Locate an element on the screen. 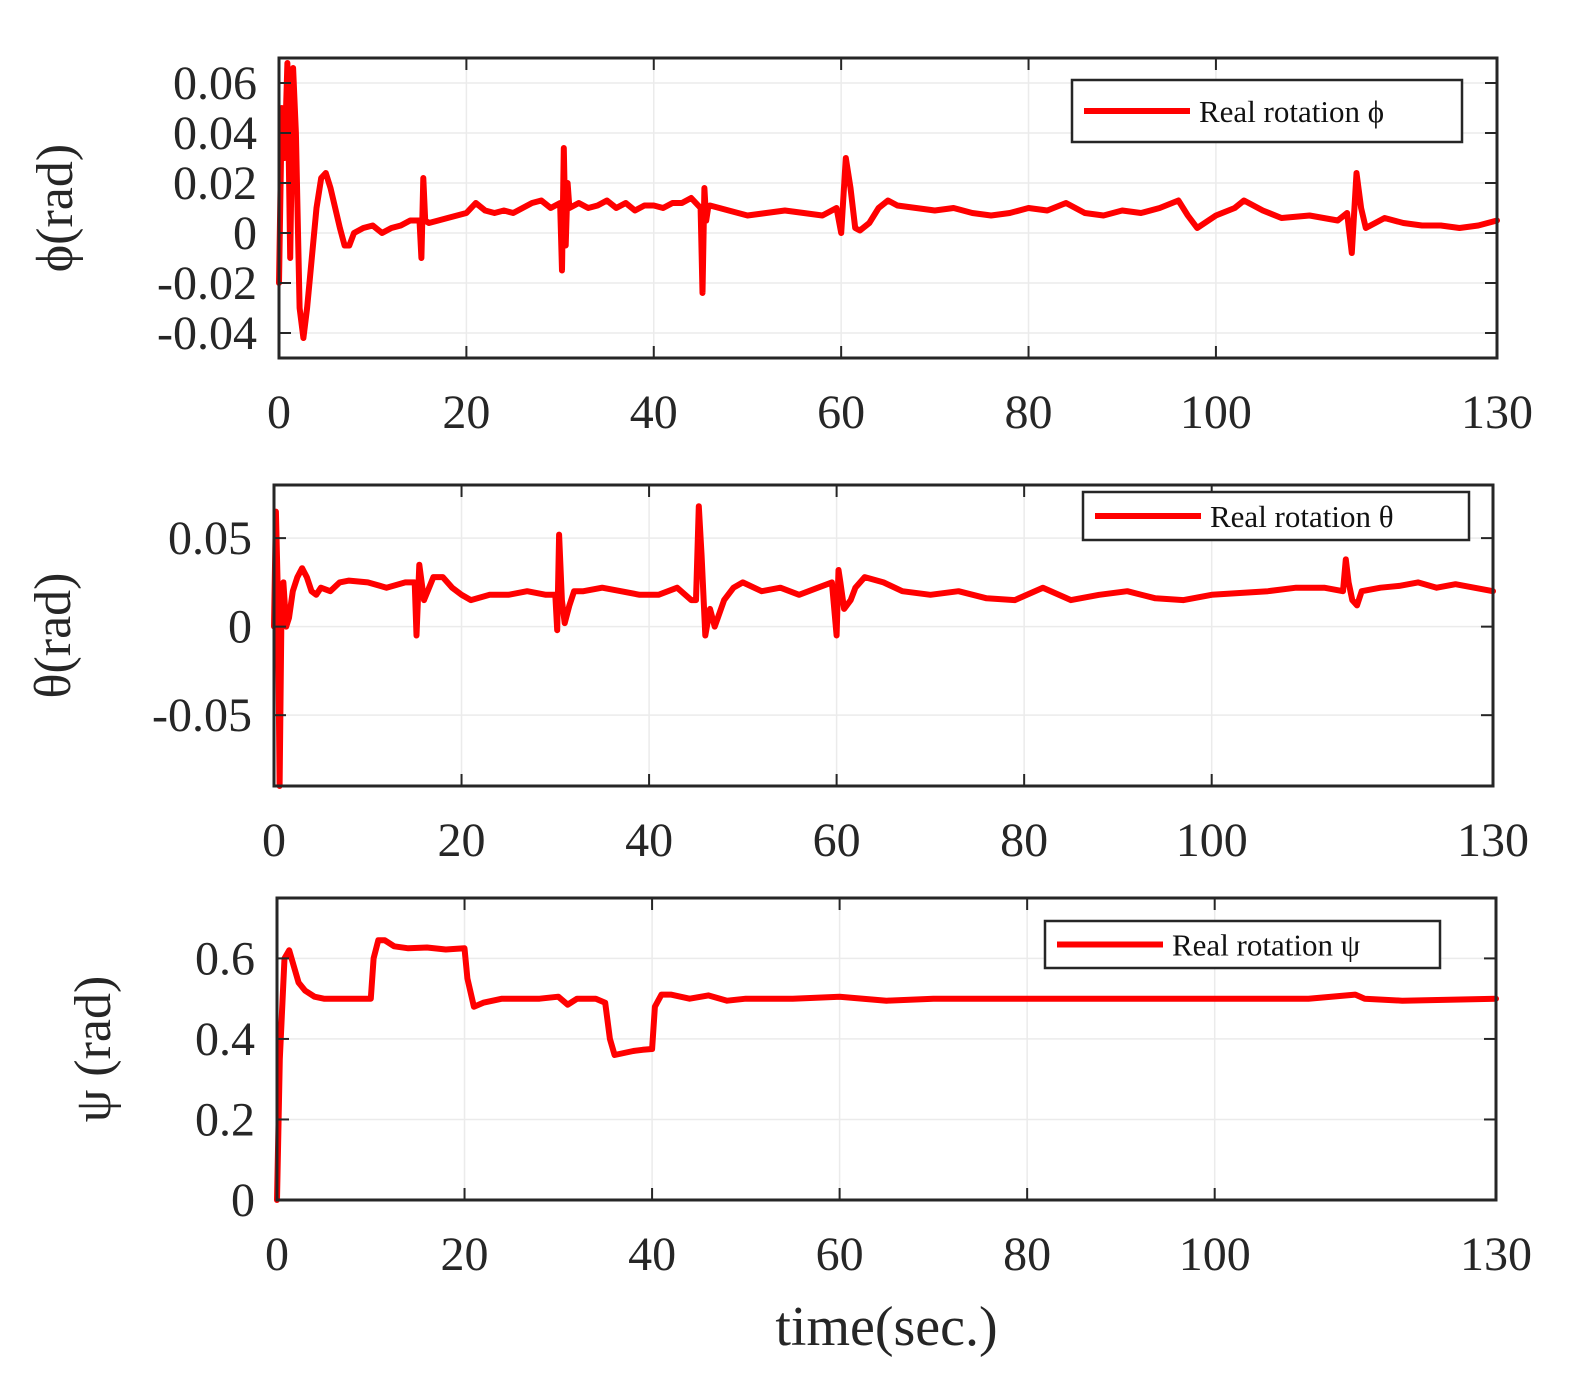 This screenshot has height=1395, width=1583. x-axis-label: time(sec.) is located at coordinates (886, 1327).